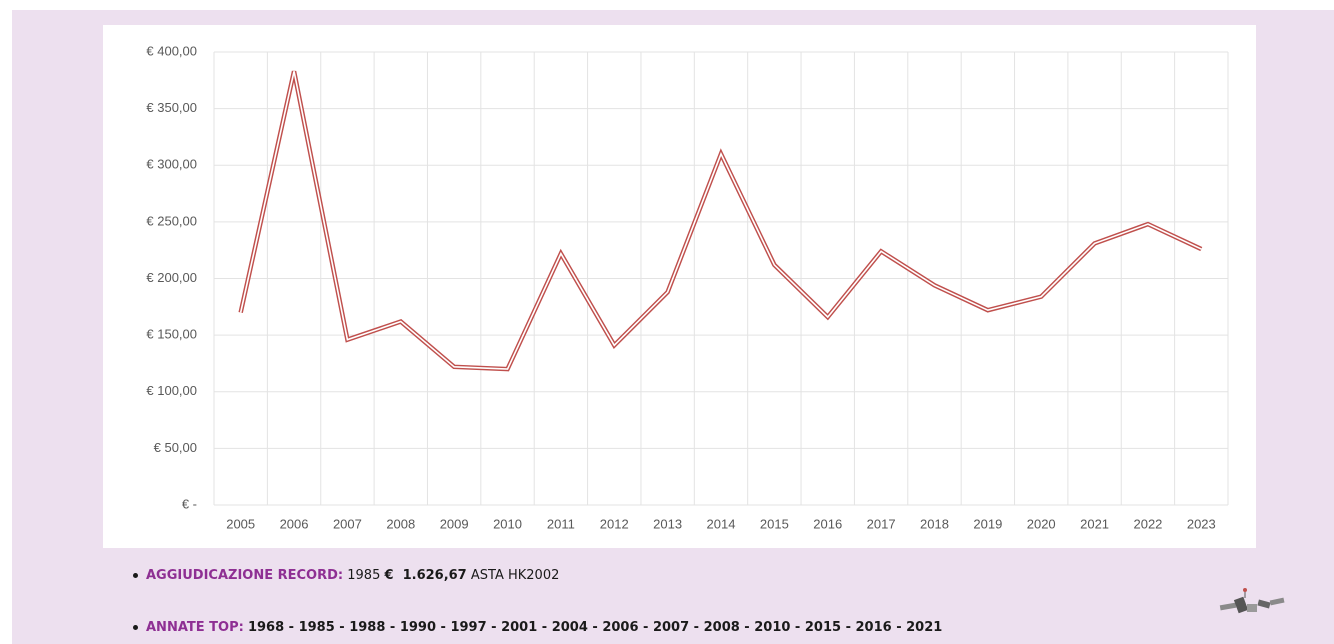 Image resolution: width=1334 pixels, height=644 pixels. Describe the element at coordinates (364, 575) in the screenshot. I see `record-year: 1985` at that location.